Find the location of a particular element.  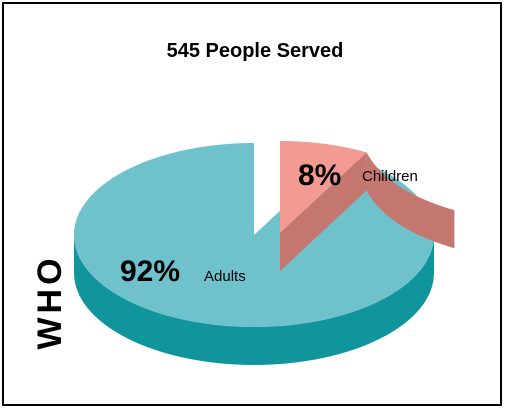

chart-title: 545 People Served is located at coordinates (255, 51).